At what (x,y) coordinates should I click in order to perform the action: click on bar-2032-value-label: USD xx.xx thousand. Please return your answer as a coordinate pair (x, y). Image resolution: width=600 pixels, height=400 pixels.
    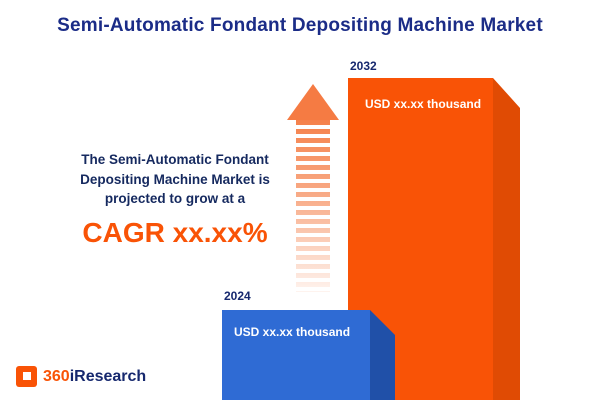
    Looking at the image, I should click on (423, 104).